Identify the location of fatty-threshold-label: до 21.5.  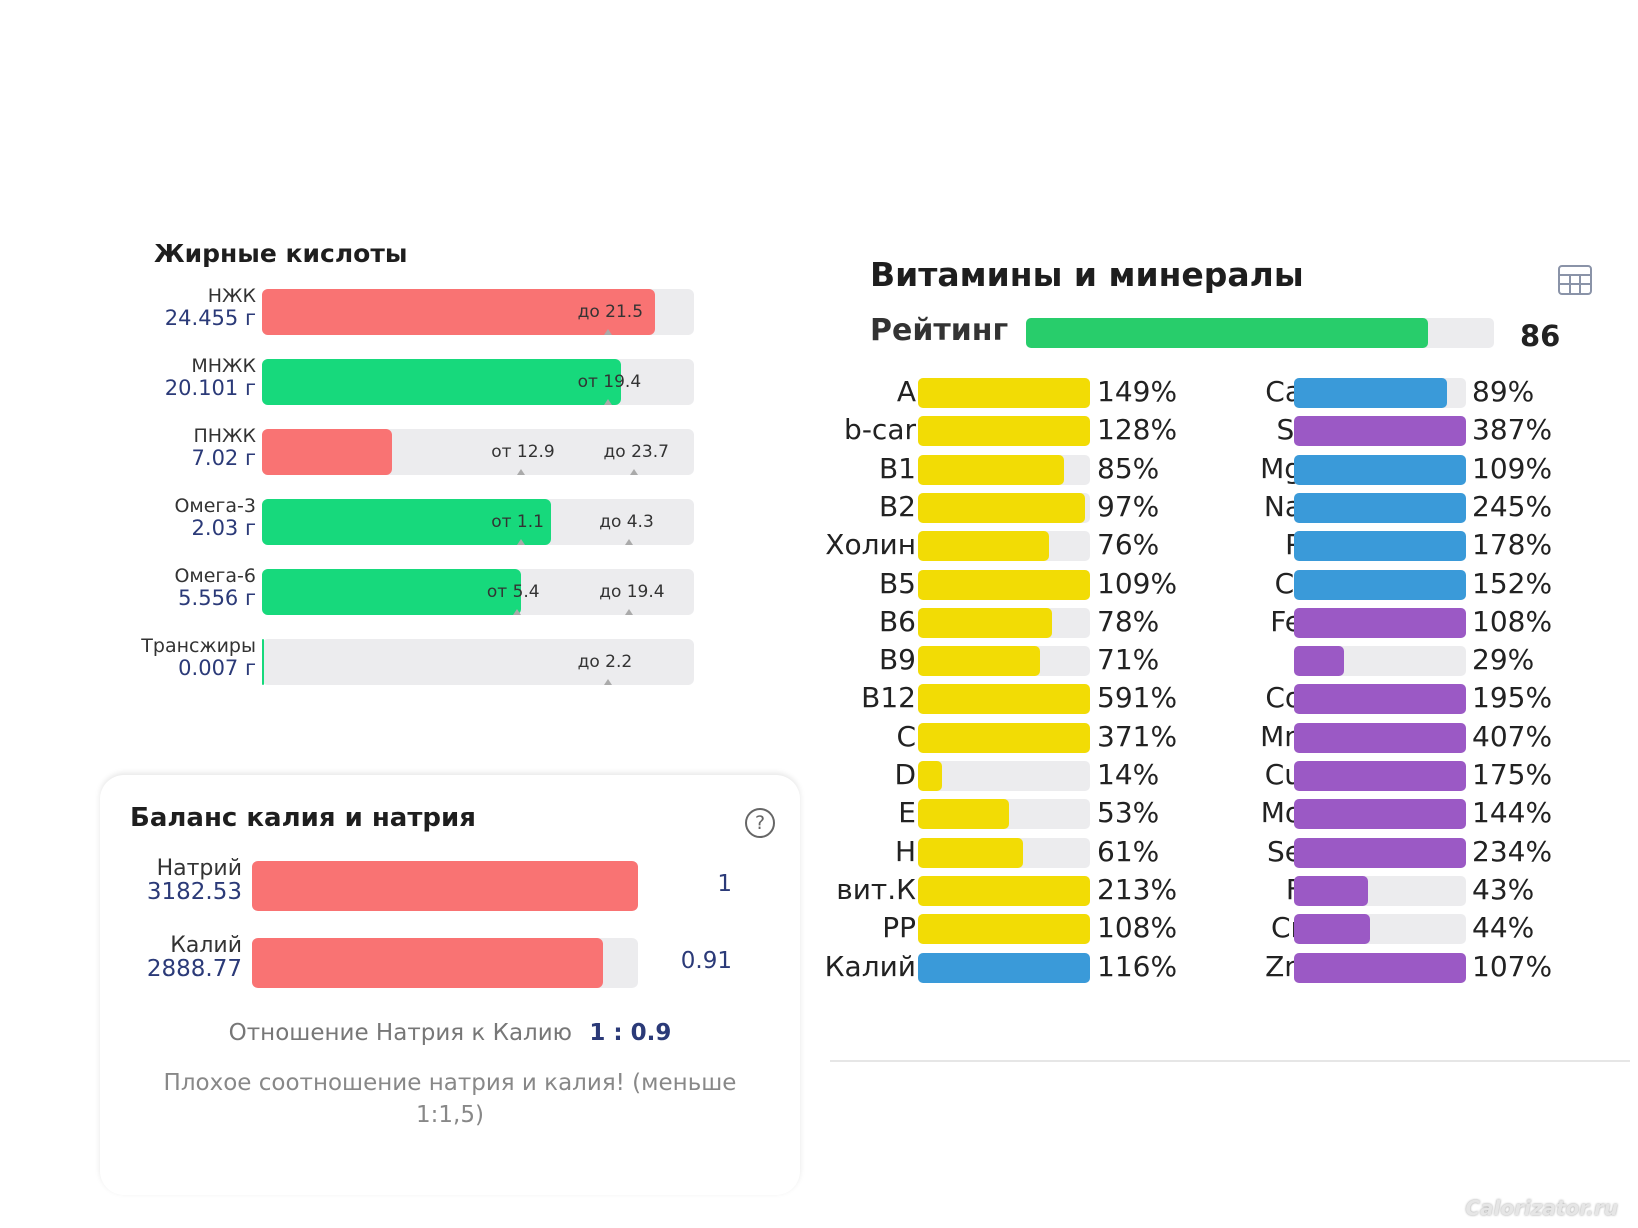
(610, 312).